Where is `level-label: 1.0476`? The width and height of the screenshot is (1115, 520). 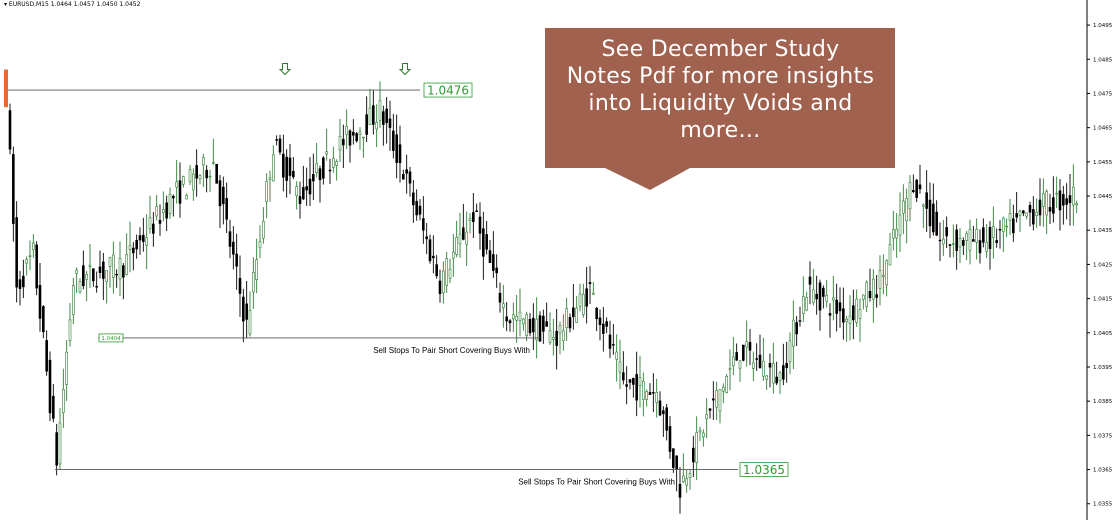 level-label: 1.0476 is located at coordinates (448, 91).